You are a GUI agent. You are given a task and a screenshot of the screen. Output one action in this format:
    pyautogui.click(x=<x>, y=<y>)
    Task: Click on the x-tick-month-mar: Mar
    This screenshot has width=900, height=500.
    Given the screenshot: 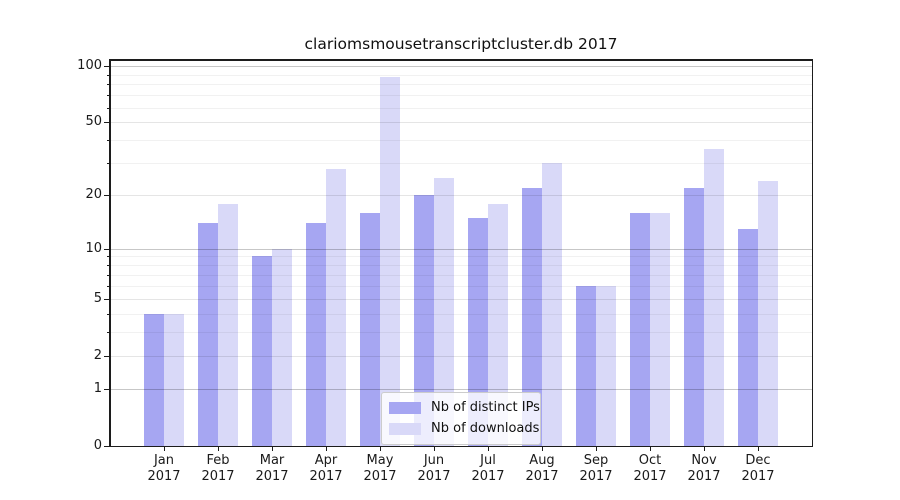 What is the action you would take?
    pyautogui.click(x=272, y=460)
    